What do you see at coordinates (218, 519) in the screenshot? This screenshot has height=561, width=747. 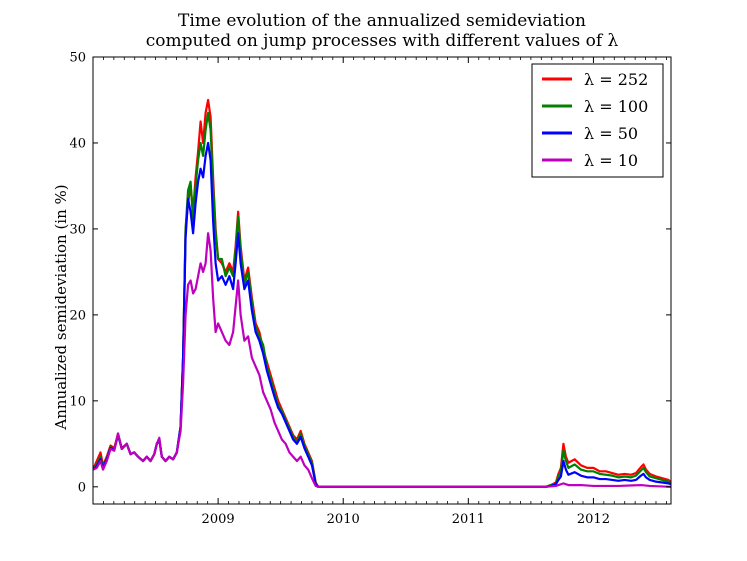 I see `x-tick-label: 2009` at bounding box center [218, 519].